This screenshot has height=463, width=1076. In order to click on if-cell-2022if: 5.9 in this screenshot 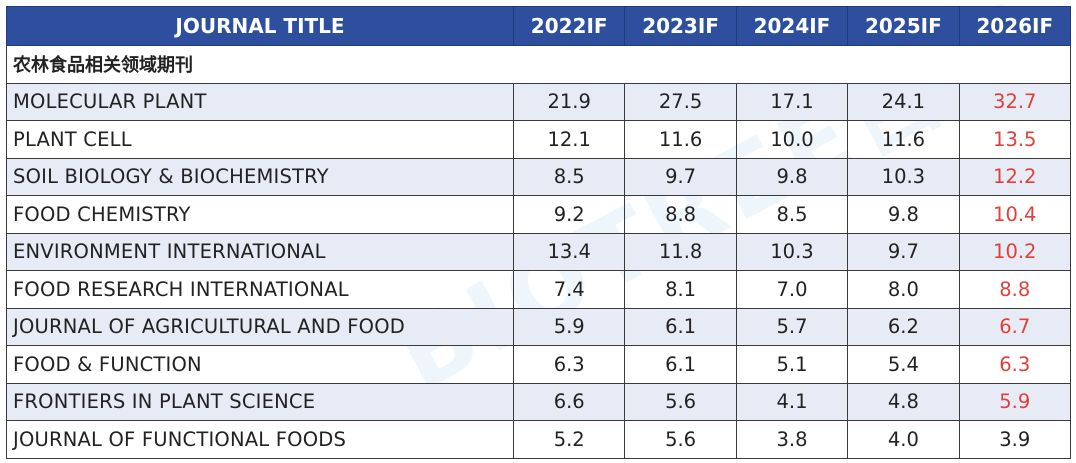, I will do `click(569, 326)`.